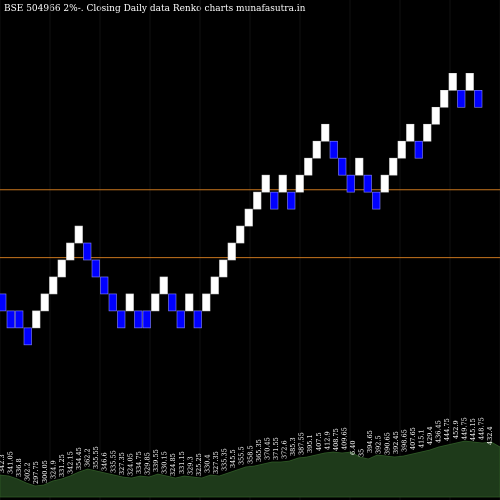 This screenshot has width=500, height=500. Describe the element at coordinates (62, 465) in the screenshot. I see `volume-label: 331.25` at that location.